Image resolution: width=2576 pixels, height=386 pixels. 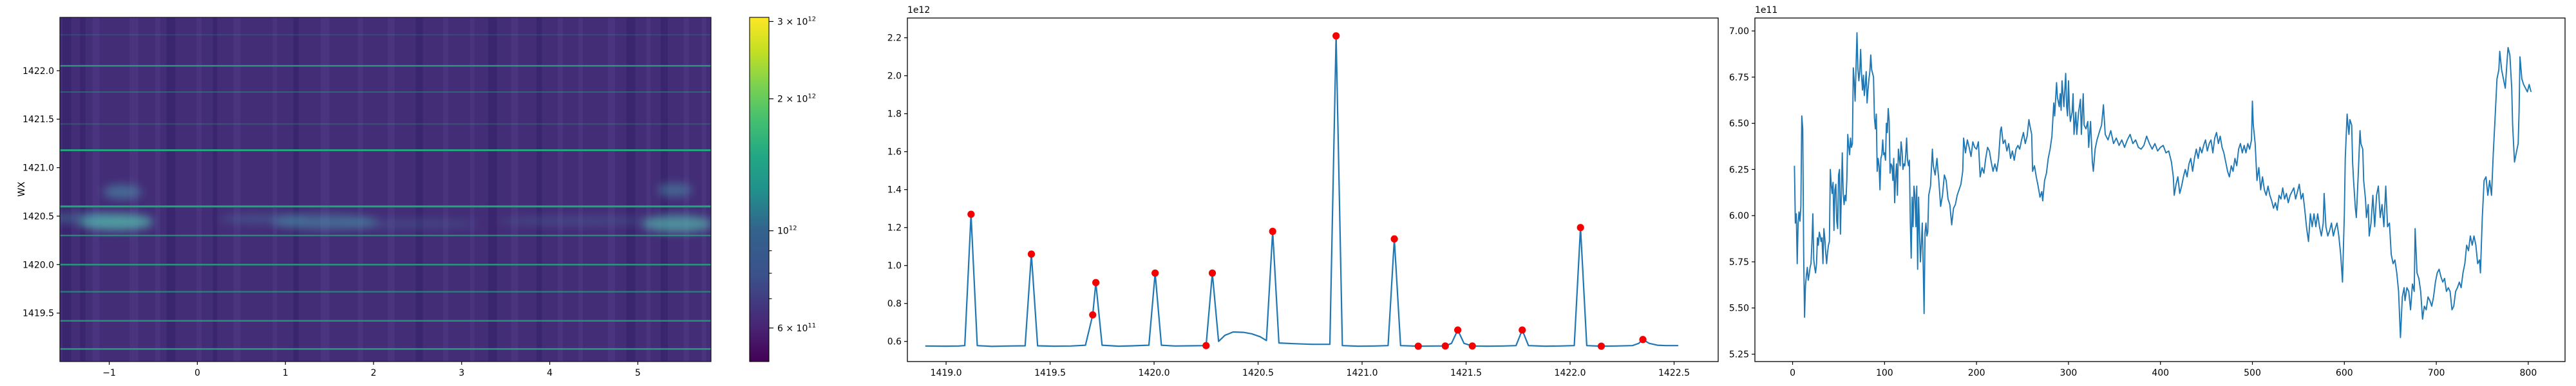 I want to click on x-tick-label: 100, so click(x=1884, y=373).